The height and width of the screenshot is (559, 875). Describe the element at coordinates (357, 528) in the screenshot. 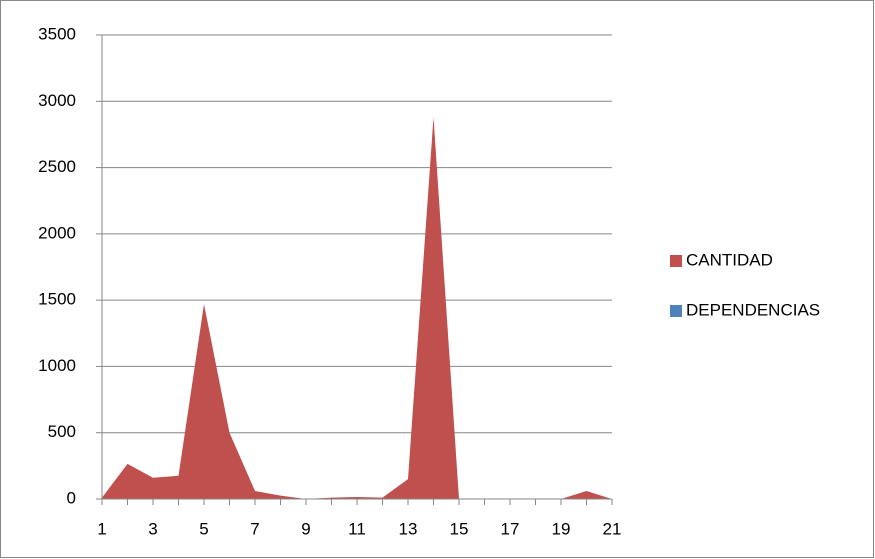

I see `x-tick-label: 11` at that location.